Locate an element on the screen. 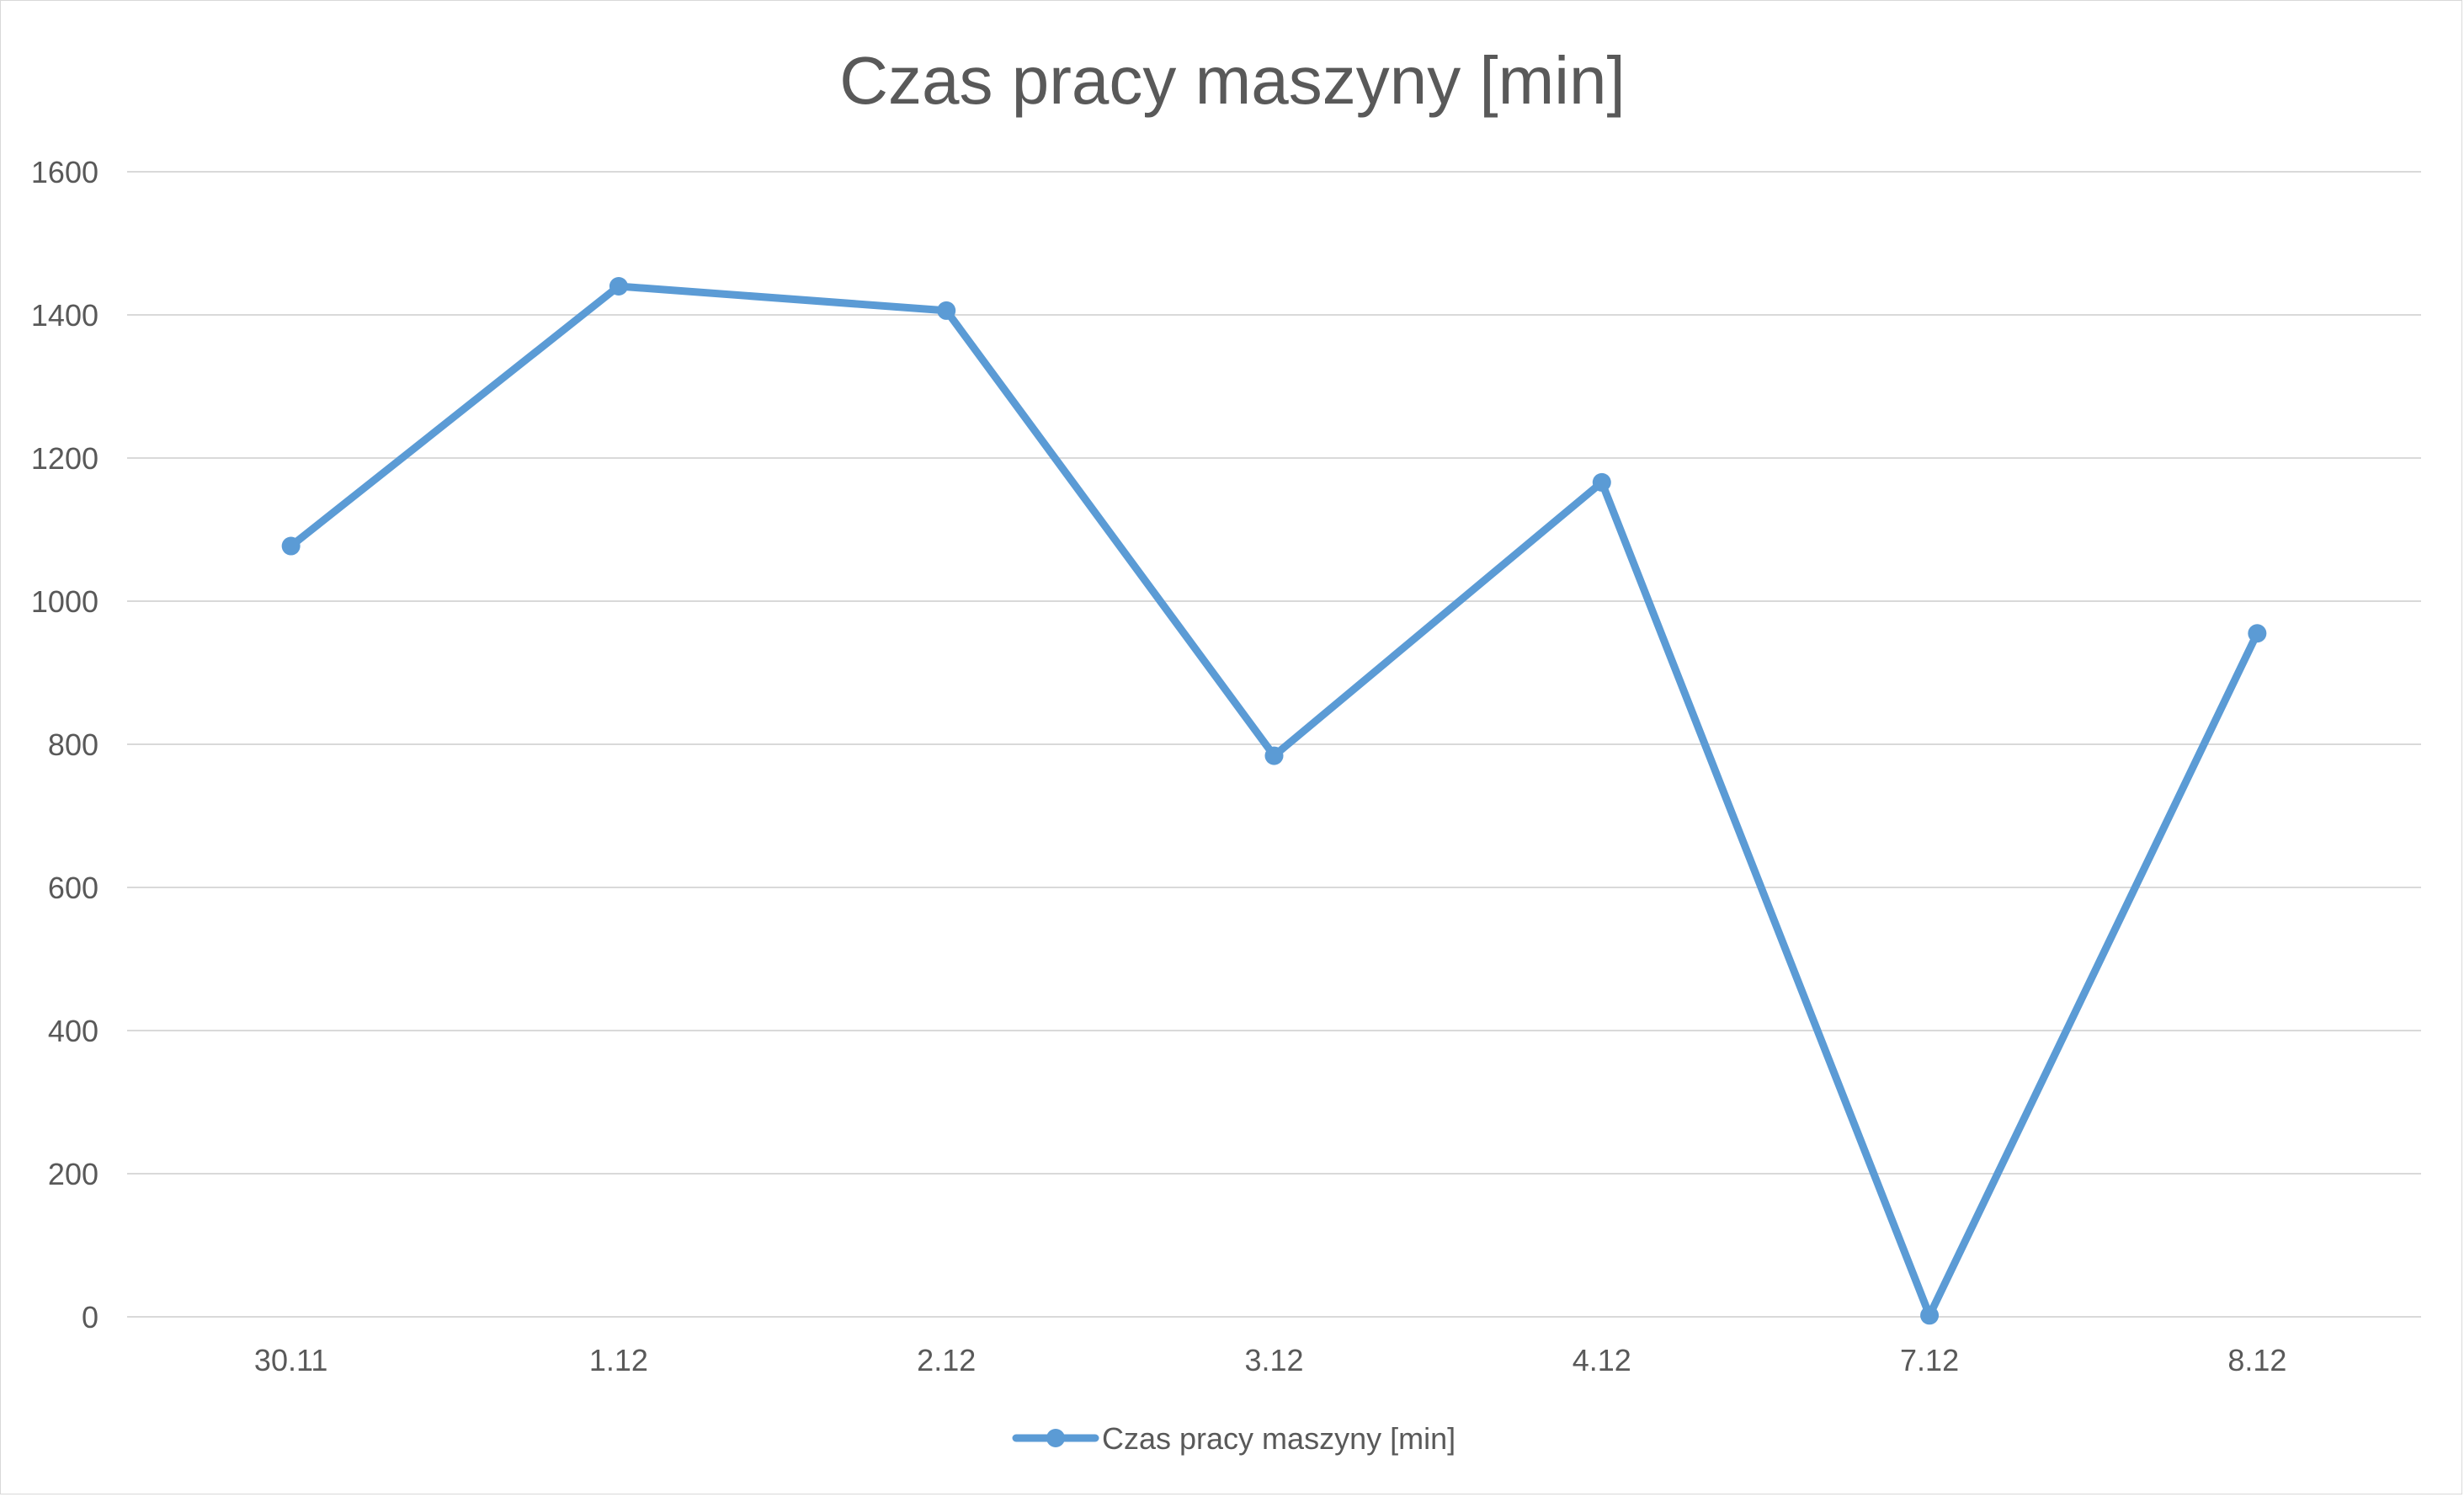 The image size is (2464, 1497). y-tick-label: 1400 is located at coordinates (64, 315).